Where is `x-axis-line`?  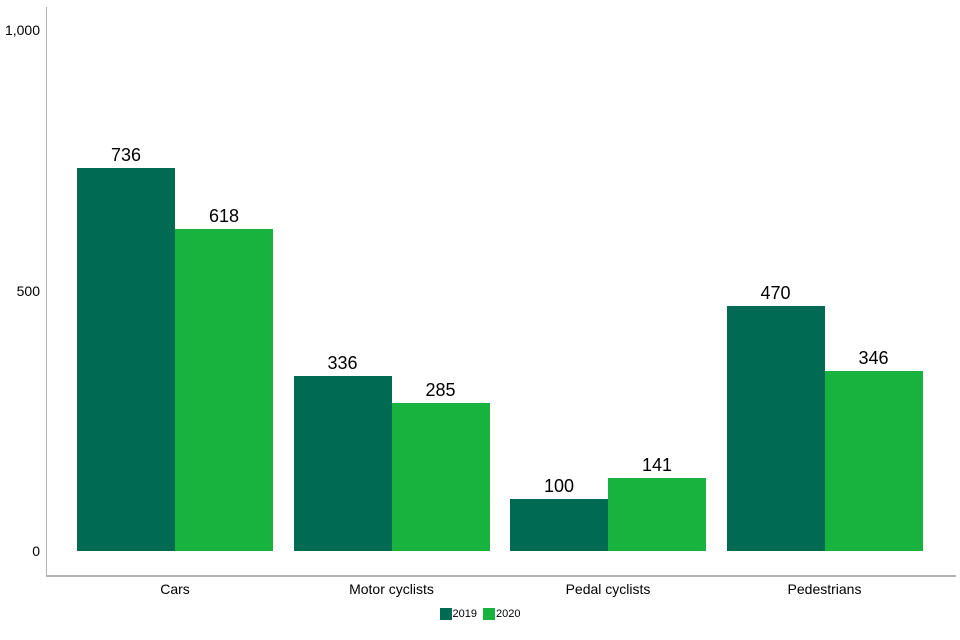
x-axis-line is located at coordinates (501, 576).